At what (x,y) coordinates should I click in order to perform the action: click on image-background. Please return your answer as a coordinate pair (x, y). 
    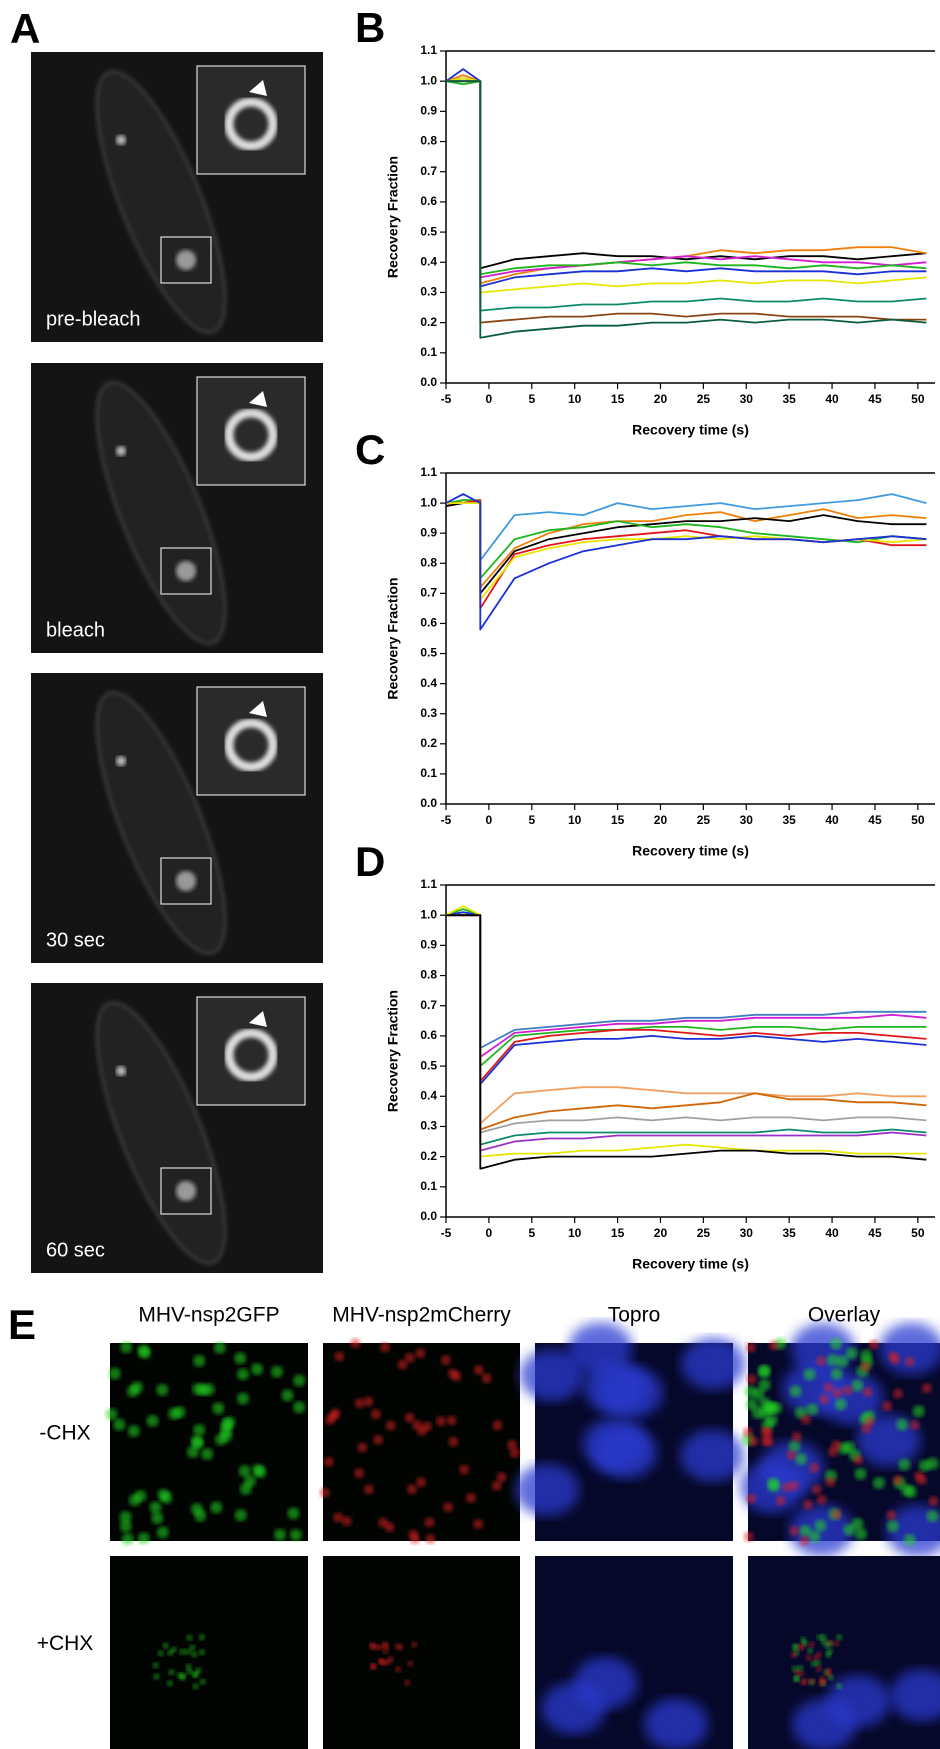
    Looking at the image, I should click on (421, 1442).